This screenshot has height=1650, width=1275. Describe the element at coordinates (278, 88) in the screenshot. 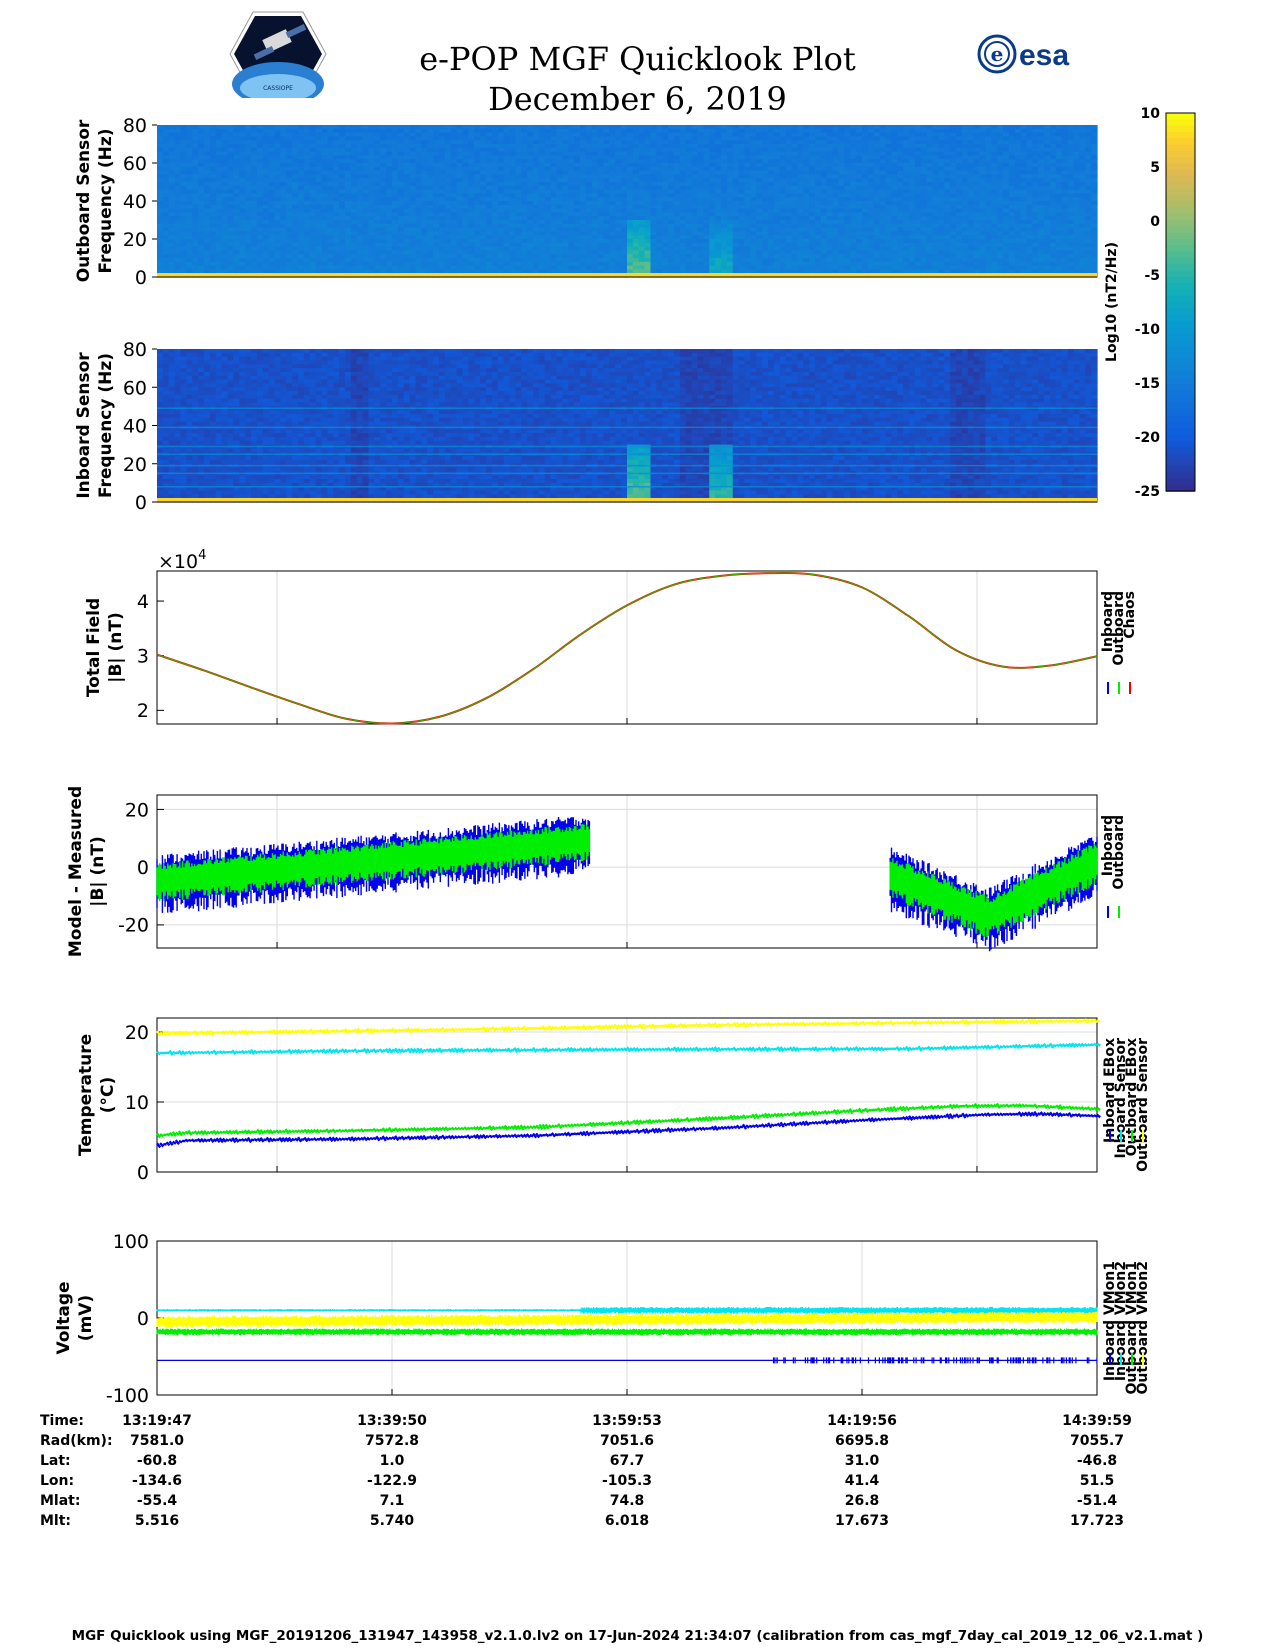

I see `cassiope-logo-text: CASSIOPE` at that location.